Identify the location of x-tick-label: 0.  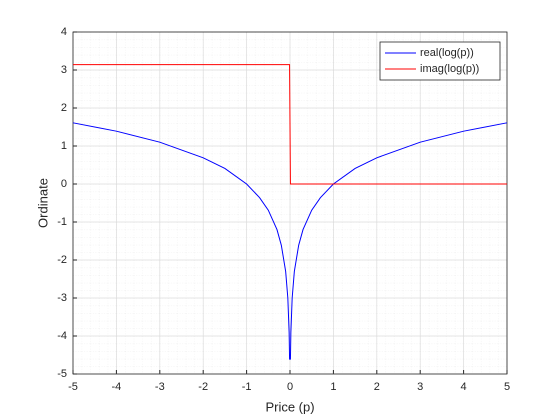
(290, 387).